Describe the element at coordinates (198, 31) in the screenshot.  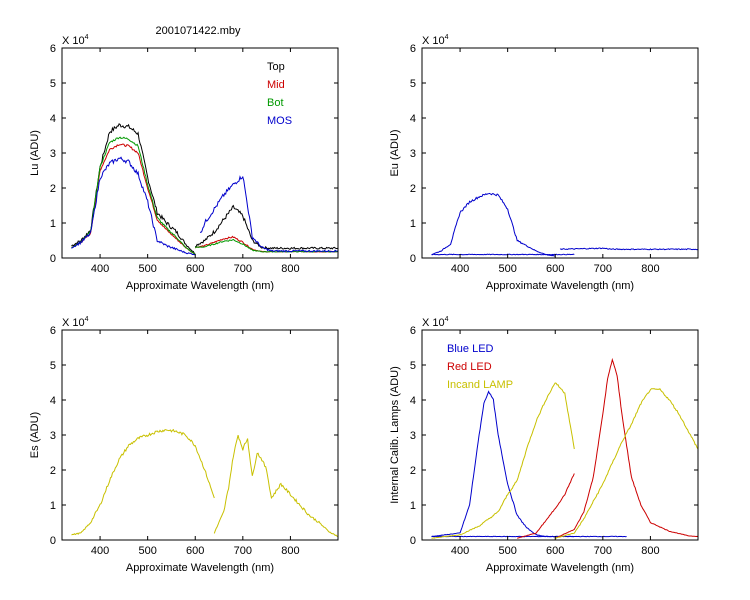
I see `figure-title: 2001071422.mby` at that location.